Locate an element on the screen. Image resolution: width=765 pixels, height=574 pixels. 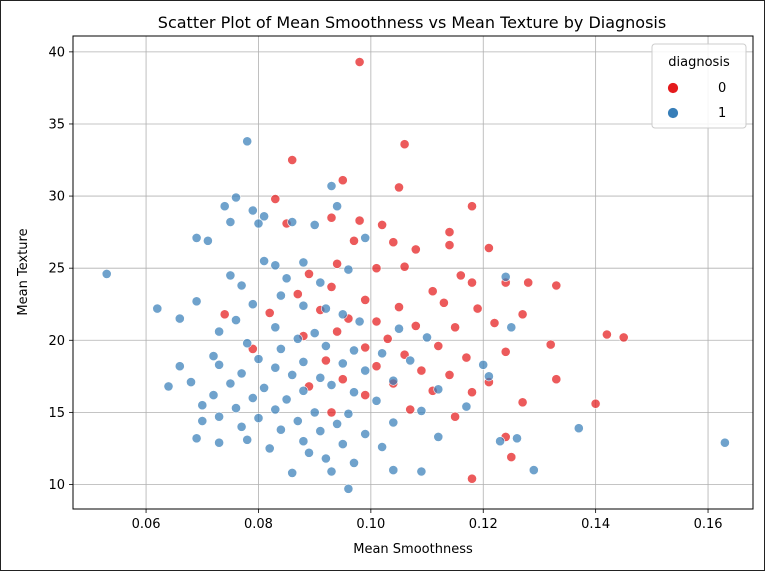
y-tick-label: 15 is located at coordinates (56, 413).